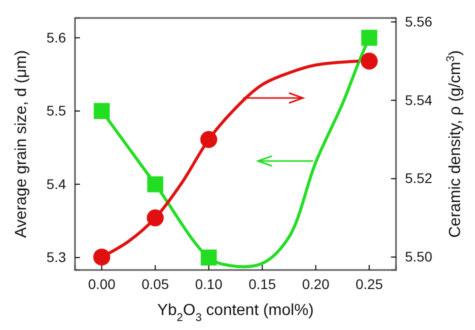 Image resolution: width=475 pixels, height=330 pixels. What do you see at coordinates (102, 284) in the screenshot?
I see `x-tick-label: 0.00` at bounding box center [102, 284].